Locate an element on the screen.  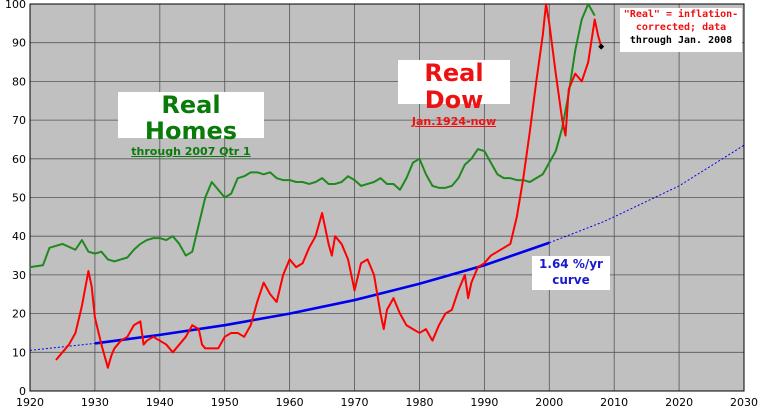
y-tick-label: 10 is located at coordinates (19, 352).